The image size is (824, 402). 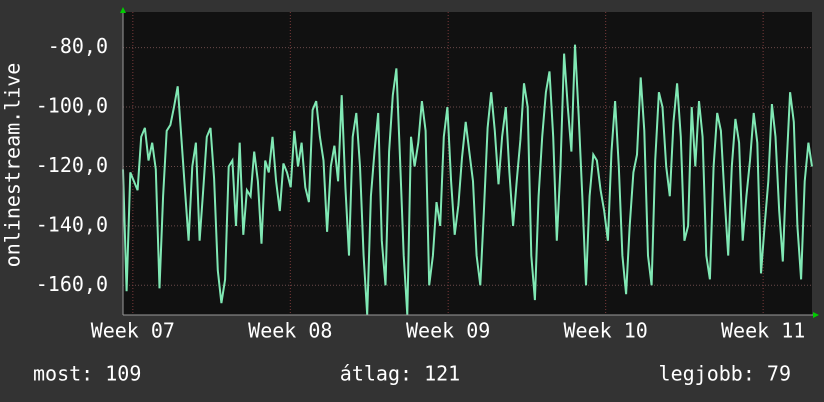 What do you see at coordinates (78, 46) in the screenshot?
I see `y-tick-label: -80,0` at bounding box center [78, 46].